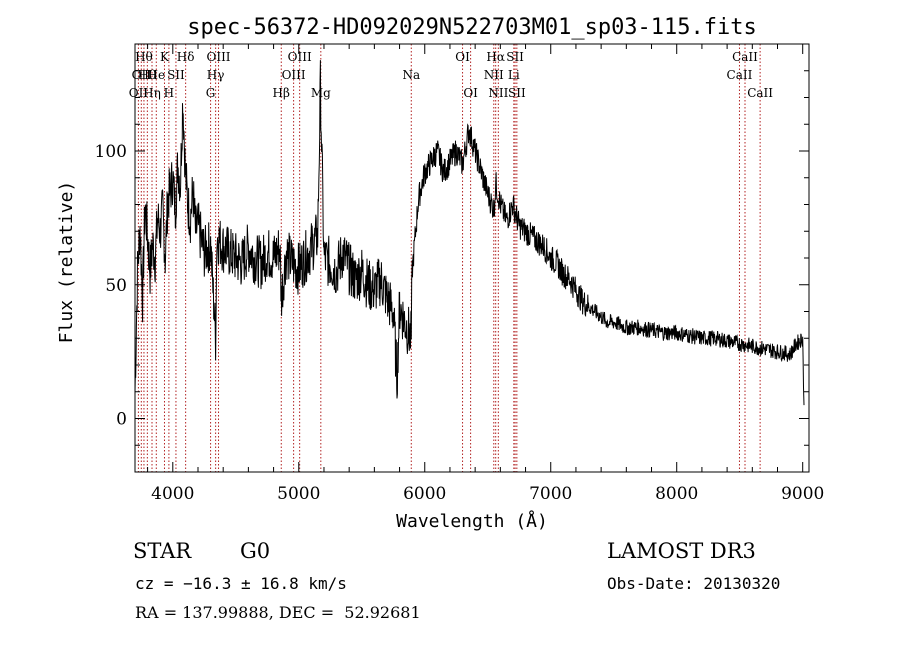 The width and height of the screenshot is (900, 649). Describe the element at coordinates (157, 75) in the screenshot. I see `spectral-line-label: He` at that location.